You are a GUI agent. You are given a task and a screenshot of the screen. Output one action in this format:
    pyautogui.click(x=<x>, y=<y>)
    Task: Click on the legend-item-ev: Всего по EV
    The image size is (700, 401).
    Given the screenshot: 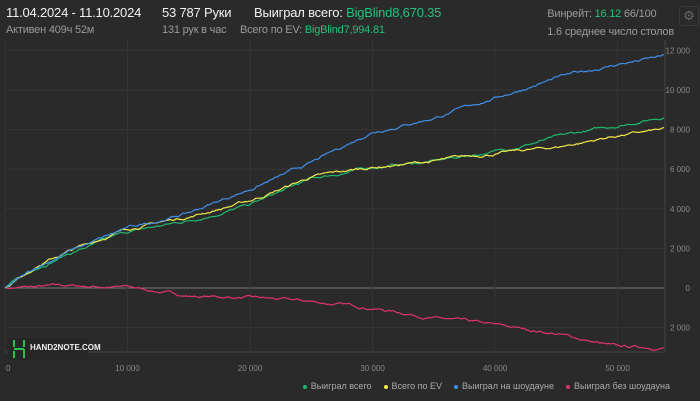 What is the action you would take?
    pyautogui.click(x=413, y=386)
    